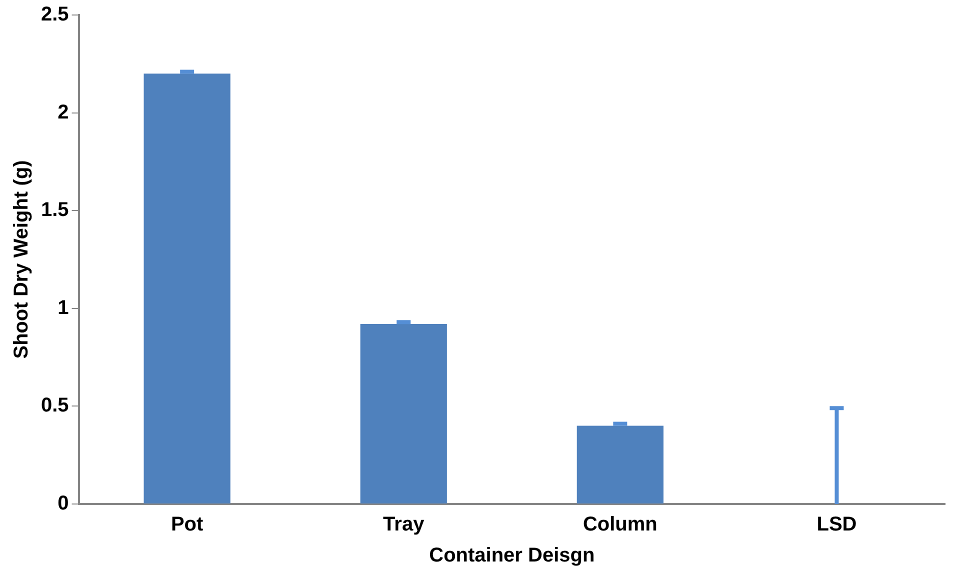  I want to click on x-tick-label: LSD, so click(836, 525).